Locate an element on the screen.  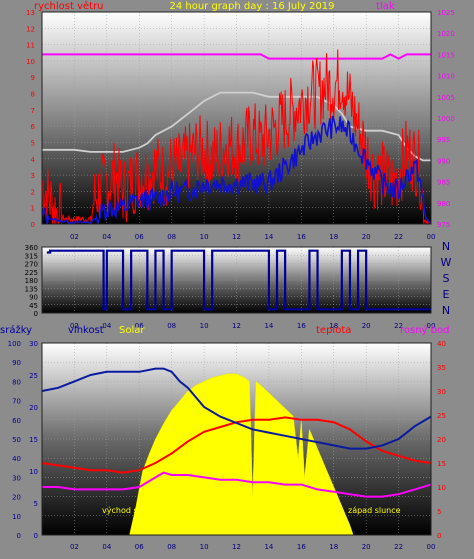
pressure-tick-label: 1020 is located at coordinates (446, 34).